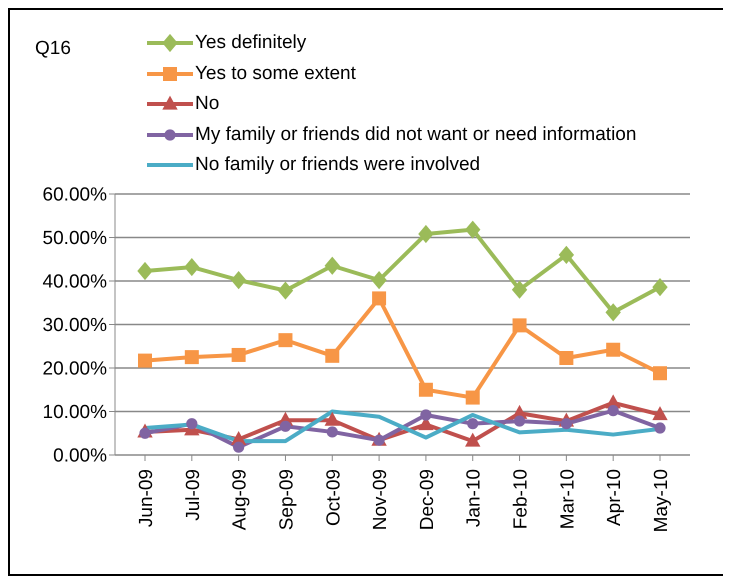  I want to click on legend-label: My family or friends did not want or need information, so click(415, 134).